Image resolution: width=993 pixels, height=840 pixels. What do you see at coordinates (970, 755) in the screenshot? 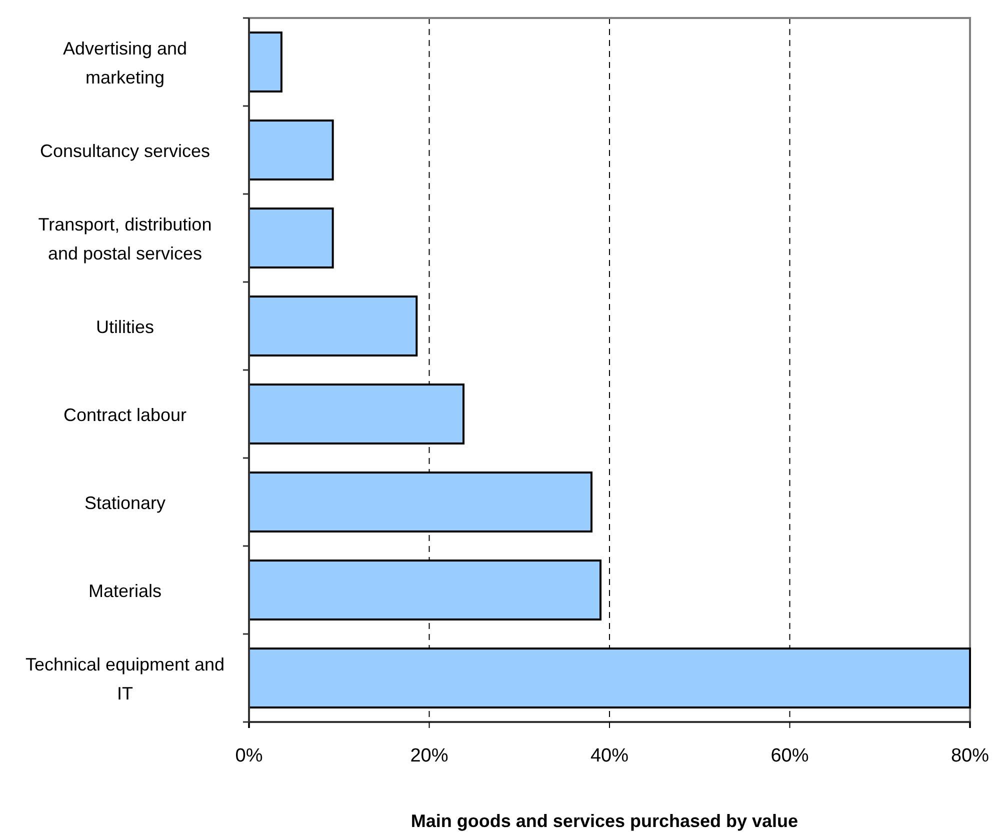
I see `x-tick-label: 80%` at bounding box center [970, 755].